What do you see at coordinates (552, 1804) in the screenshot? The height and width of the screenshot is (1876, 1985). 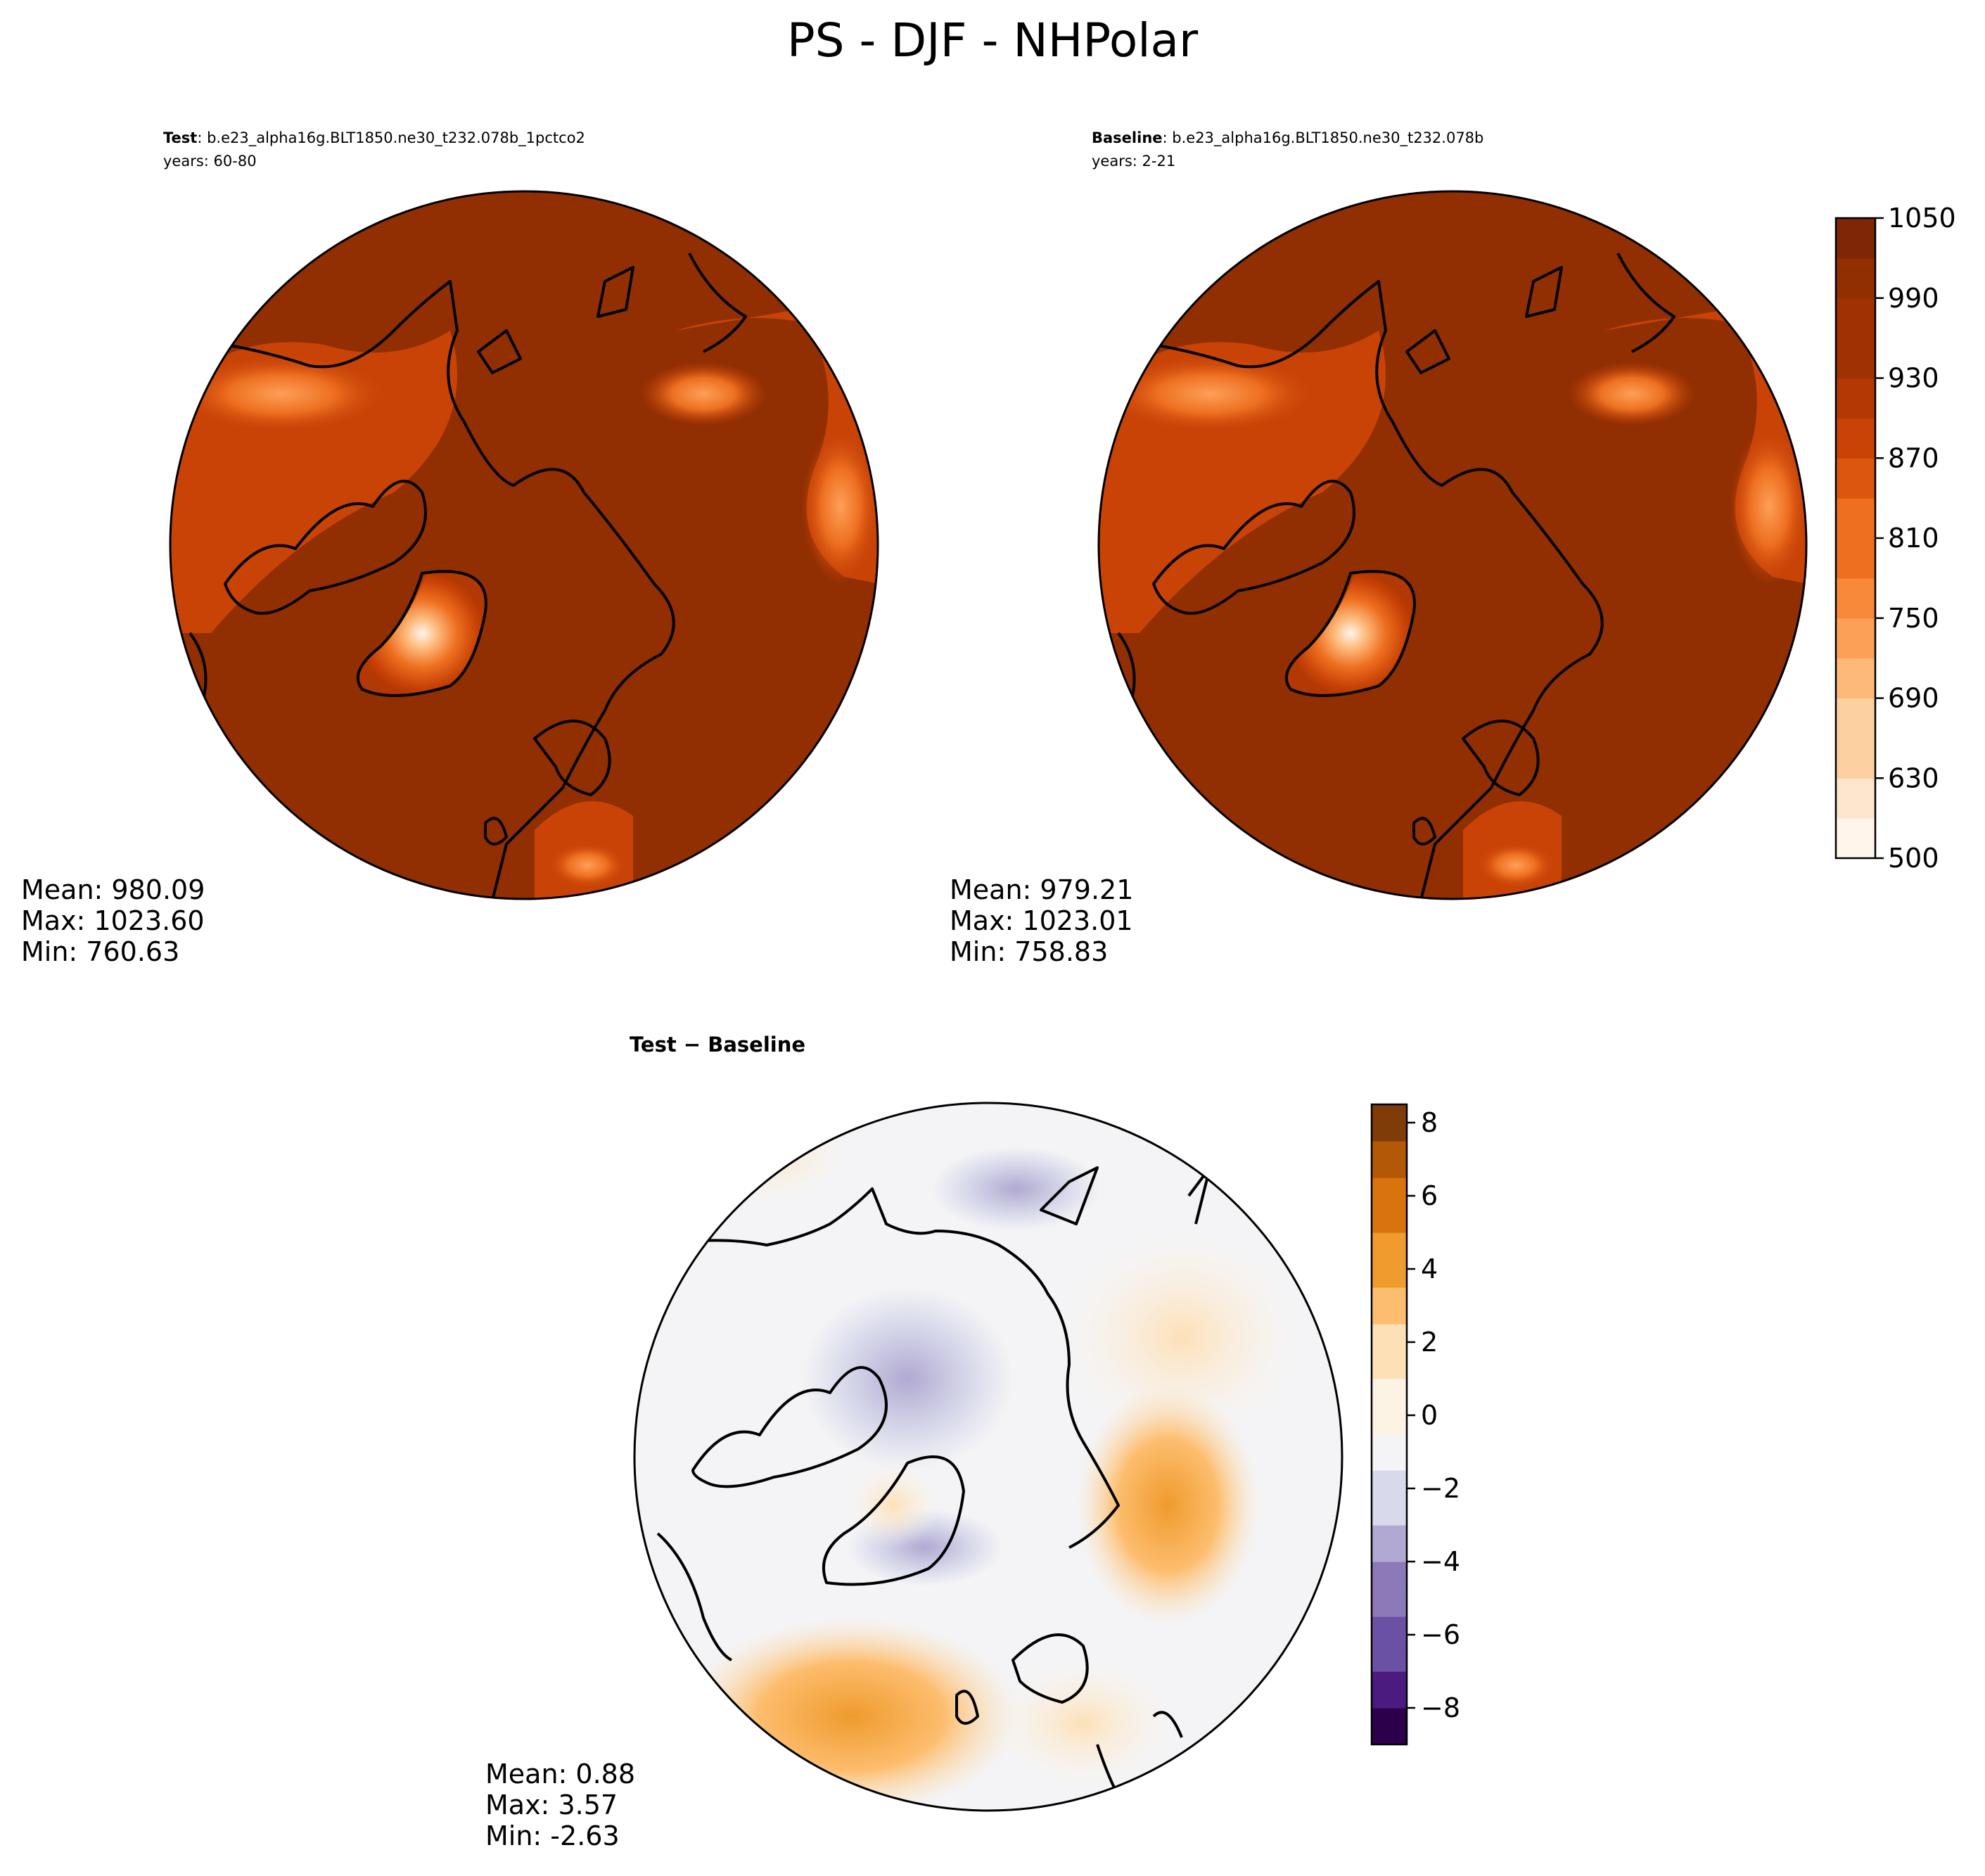 I see `diff-stat-max: Max: 3.57` at bounding box center [552, 1804].